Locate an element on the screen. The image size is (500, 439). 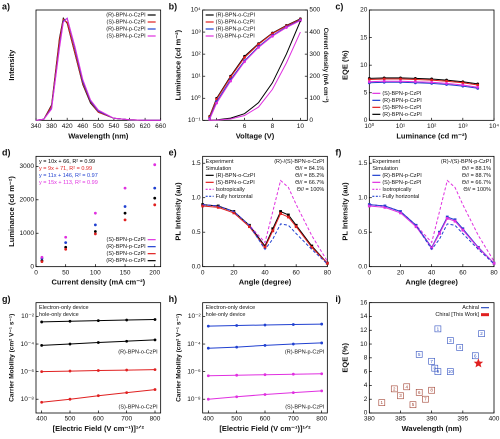
x-tick-label: 660 is located at coordinates (160, 126).